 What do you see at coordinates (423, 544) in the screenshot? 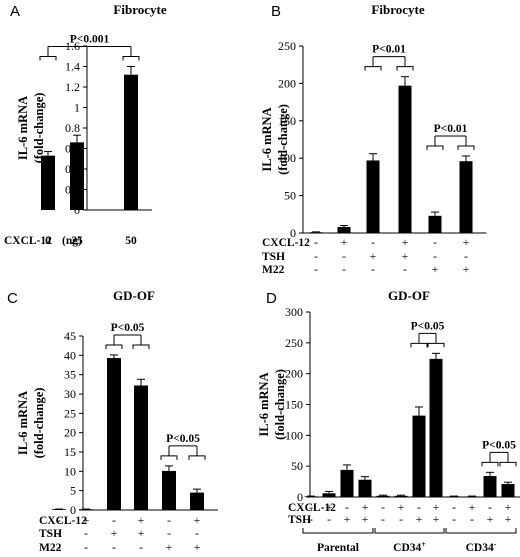
I see `group-label-sup: +` at bounding box center [423, 544].